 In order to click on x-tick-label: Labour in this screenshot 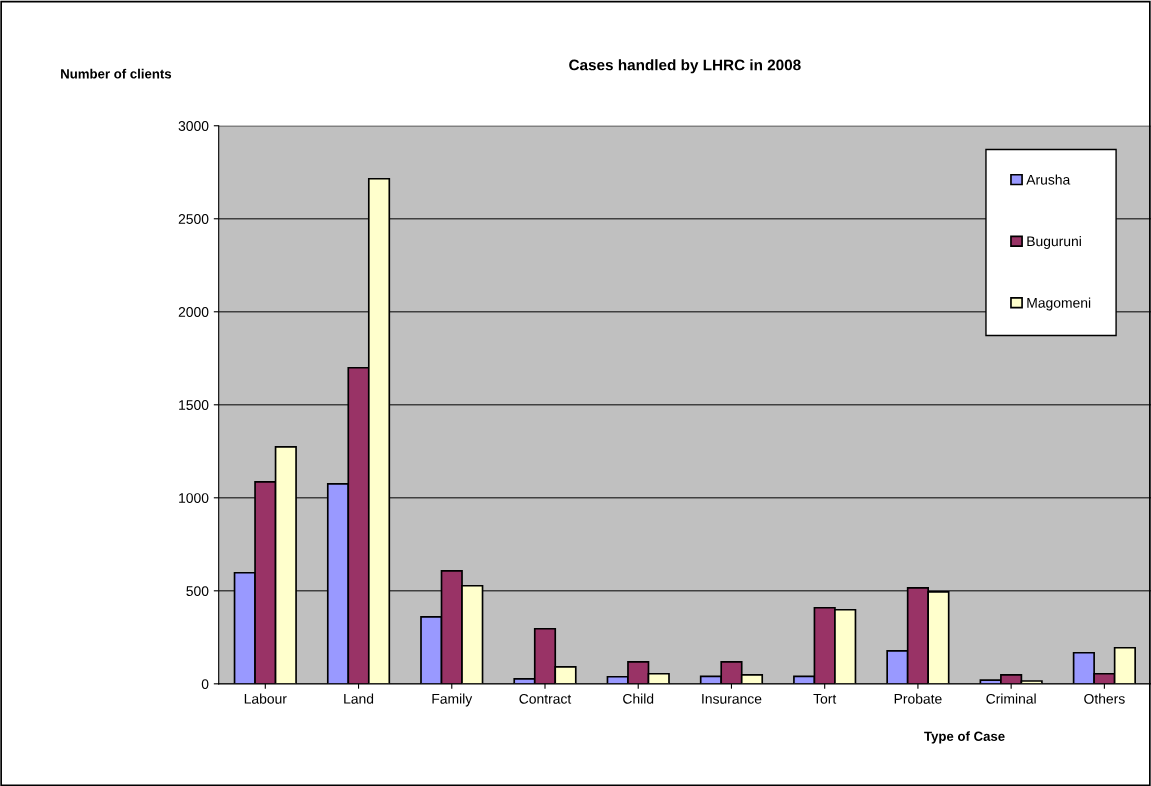, I will do `click(265, 698)`.